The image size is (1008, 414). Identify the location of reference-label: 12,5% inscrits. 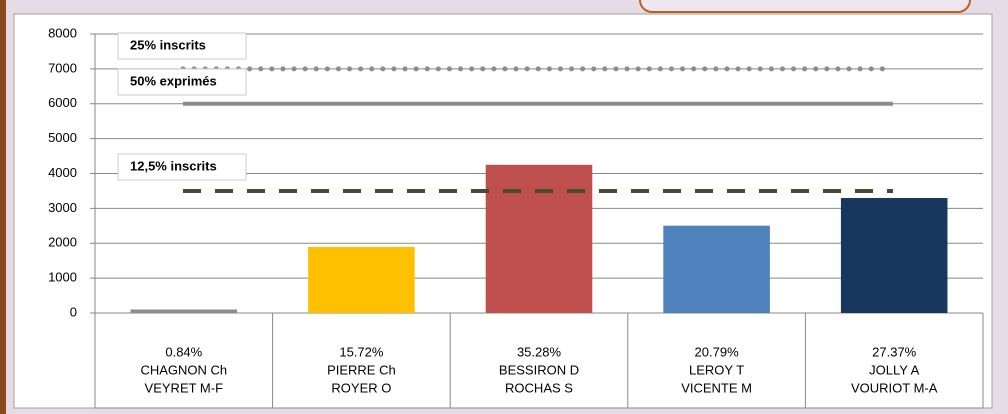
(173, 165).